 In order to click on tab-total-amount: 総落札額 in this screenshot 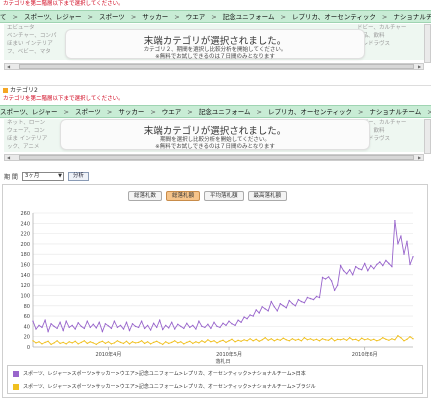, I will do `click(183, 196)`.